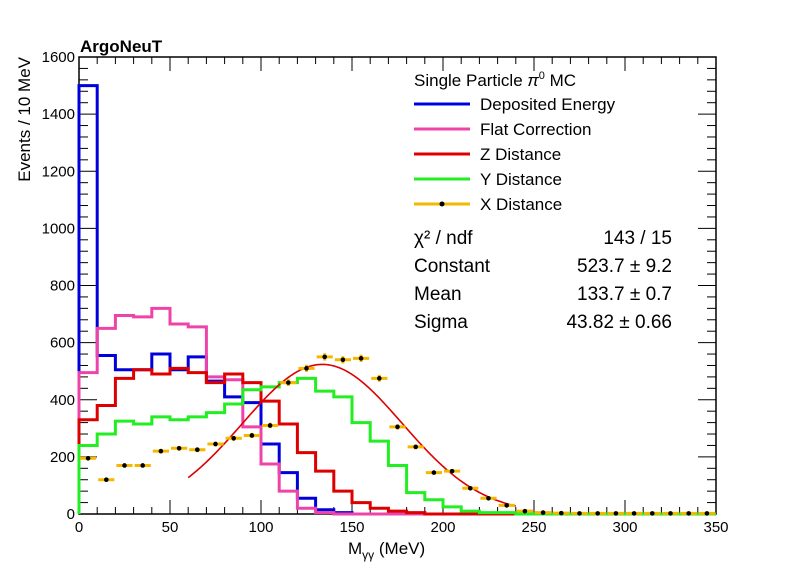 This screenshot has height=572, width=796. I want to click on x-tick-label: 300, so click(624, 527).